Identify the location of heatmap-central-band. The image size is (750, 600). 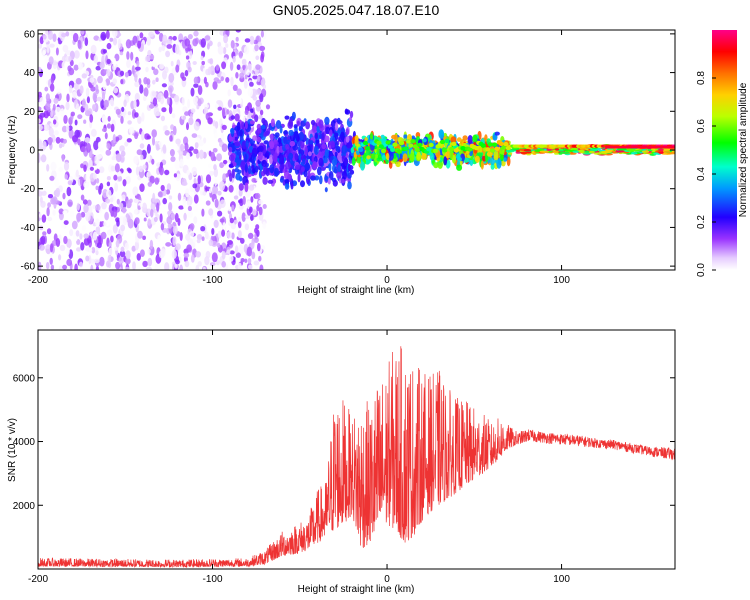
(516, 146).